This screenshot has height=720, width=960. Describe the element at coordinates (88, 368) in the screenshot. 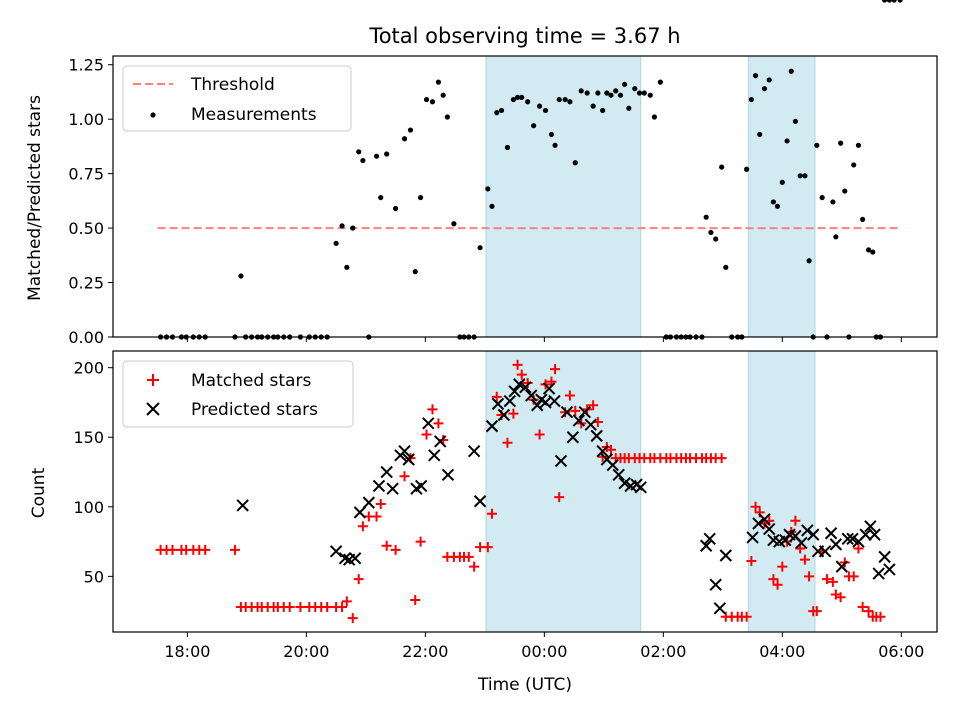

I see `bottom-y-tick-label: 200` at that location.